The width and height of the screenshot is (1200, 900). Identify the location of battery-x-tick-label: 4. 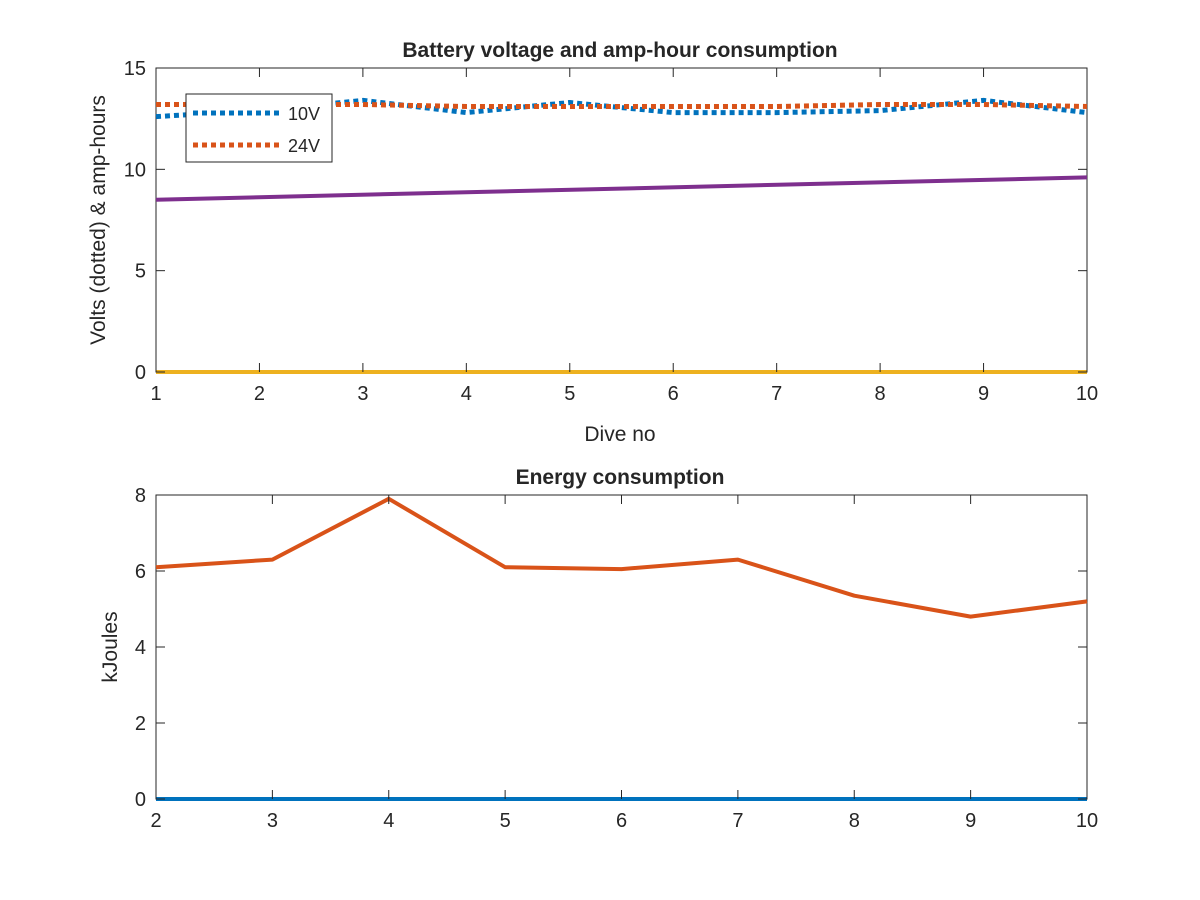
(466, 394).